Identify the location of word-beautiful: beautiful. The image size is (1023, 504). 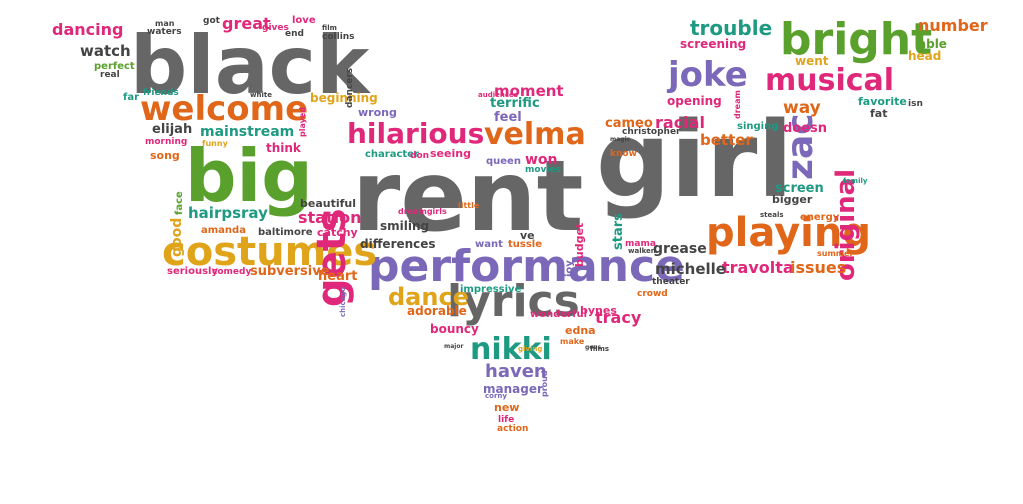
(328, 203).